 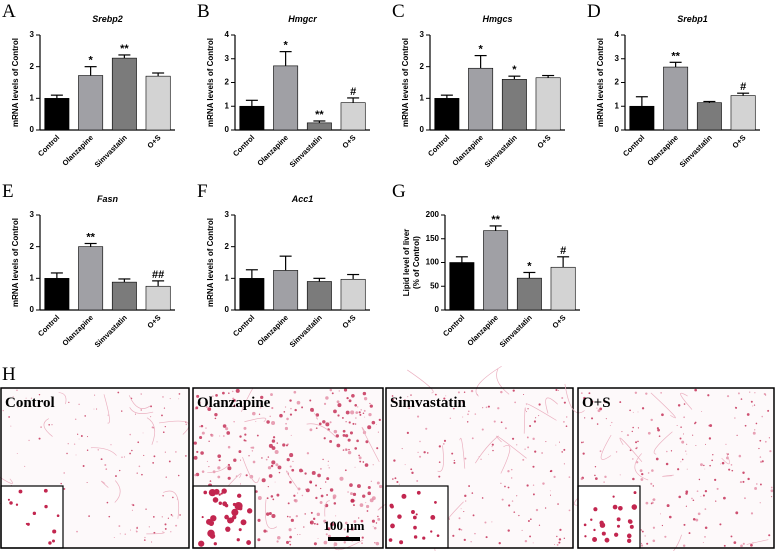 What do you see at coordinates (433, 262) in the screenshot?
I see `y-tick-label: 100` at bounding box center [433, 262].